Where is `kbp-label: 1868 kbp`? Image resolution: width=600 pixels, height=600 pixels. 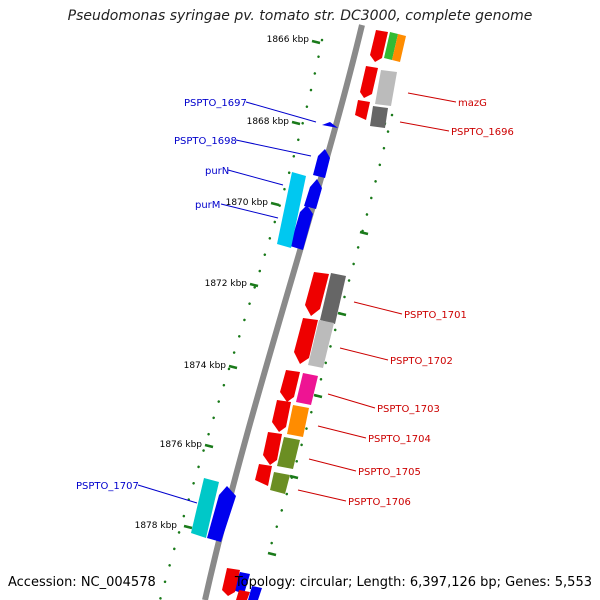
kbp-label: 1868 kbp is located at coordinates (268, 122).